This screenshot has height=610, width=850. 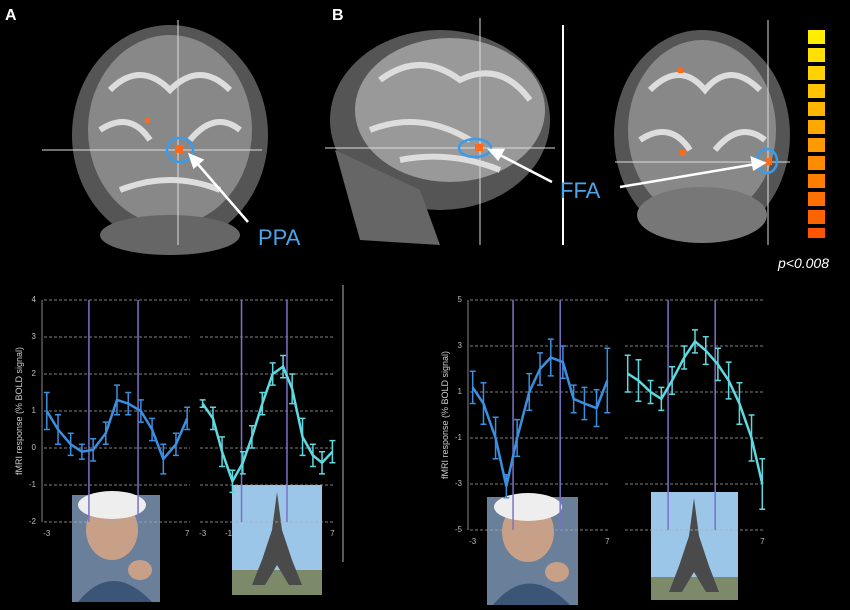 I want to click on arrows, so click(x=477, y=185).